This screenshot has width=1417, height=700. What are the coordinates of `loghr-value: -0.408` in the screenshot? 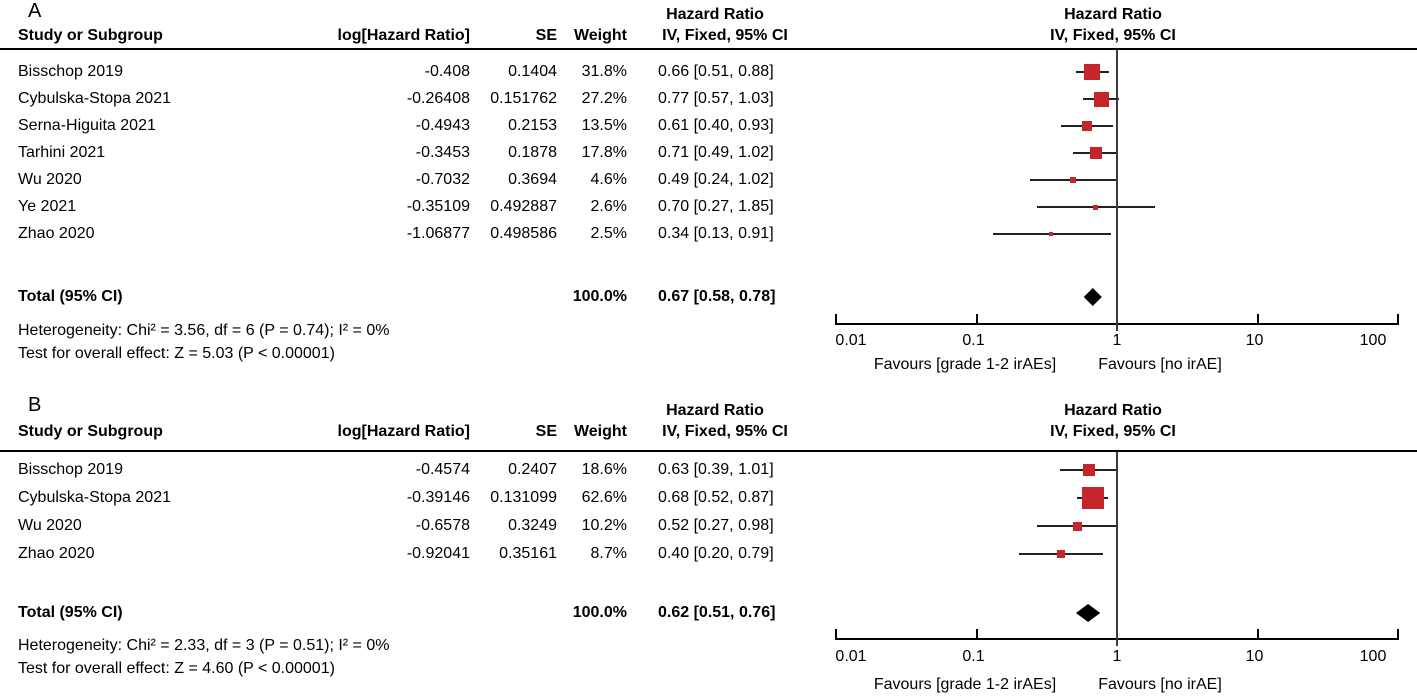 It's located at (447, 71).